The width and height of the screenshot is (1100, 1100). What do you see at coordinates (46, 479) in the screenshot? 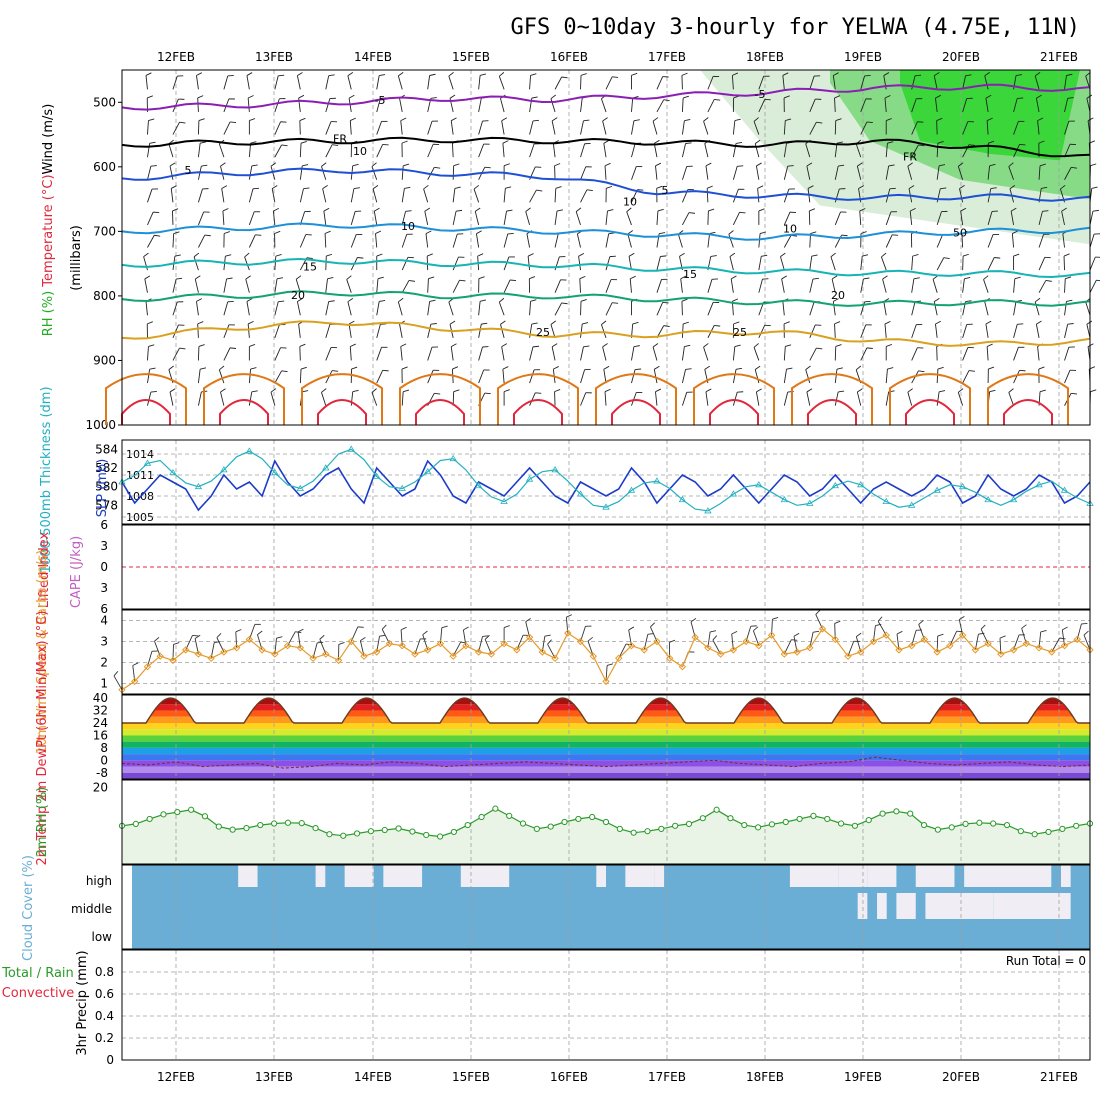
I see `thickness-ylabel: 1000-500mb Thickness (dm)` at bounding box center [46, 479].